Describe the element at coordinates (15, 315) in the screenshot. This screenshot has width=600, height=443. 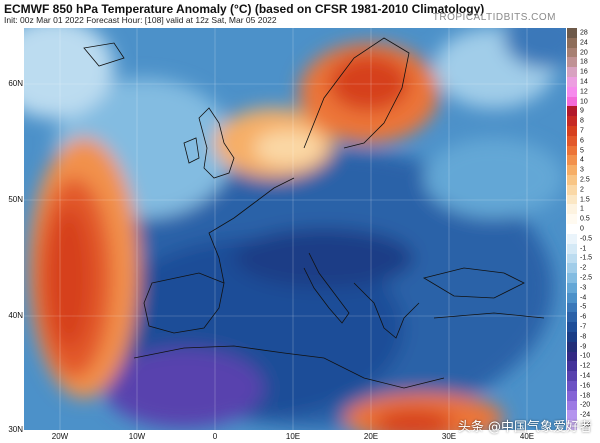
I see `lat-label-40n: 40N` at that location.